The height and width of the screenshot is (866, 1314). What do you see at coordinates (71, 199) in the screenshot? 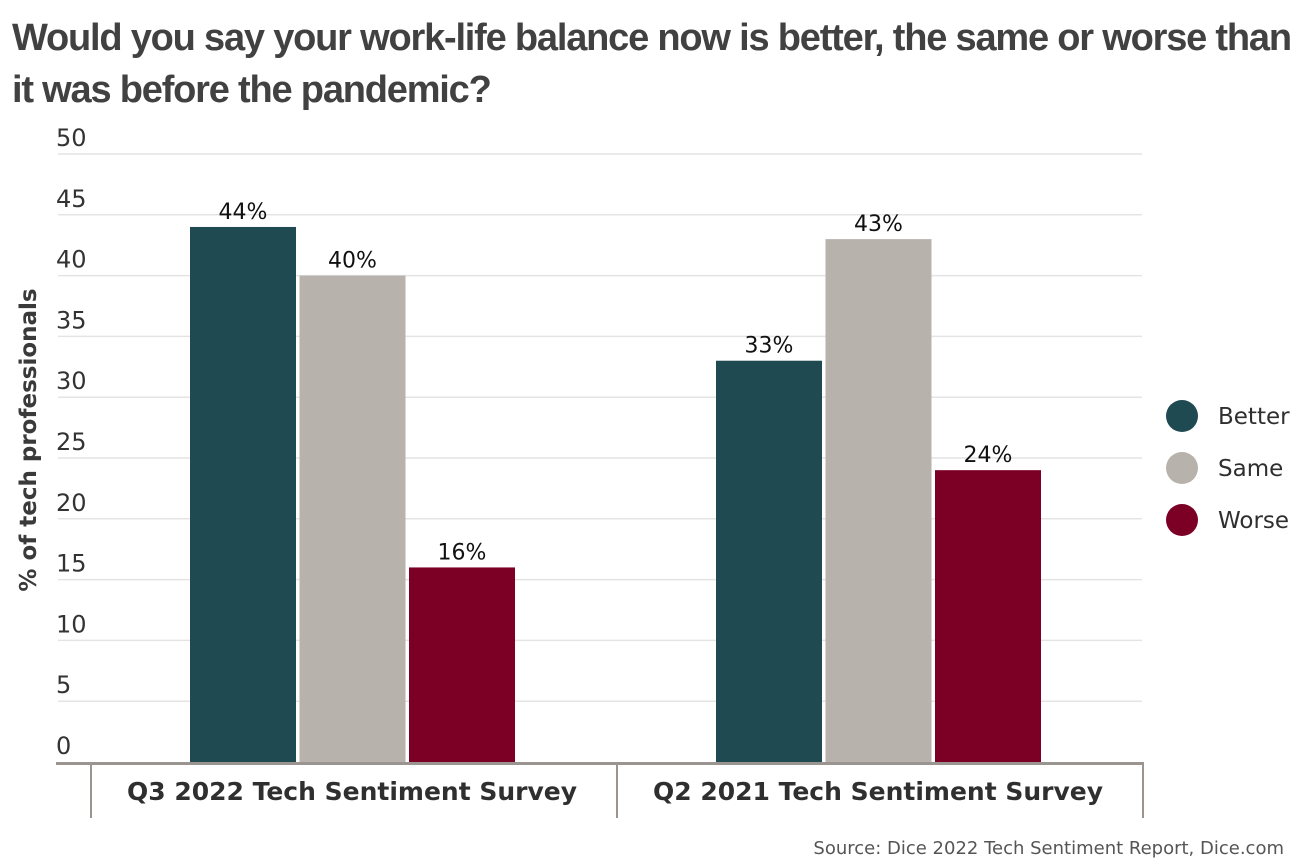
I see `y-tick-label: 45` at bounding box center [71, 199].